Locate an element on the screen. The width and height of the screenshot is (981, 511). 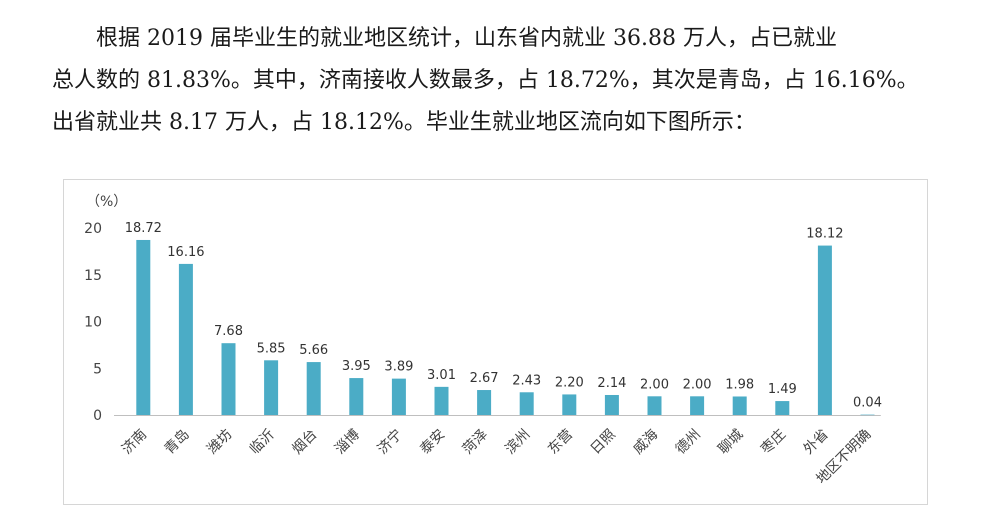
category-label: 淄博 is located at coordinates (347, 442).